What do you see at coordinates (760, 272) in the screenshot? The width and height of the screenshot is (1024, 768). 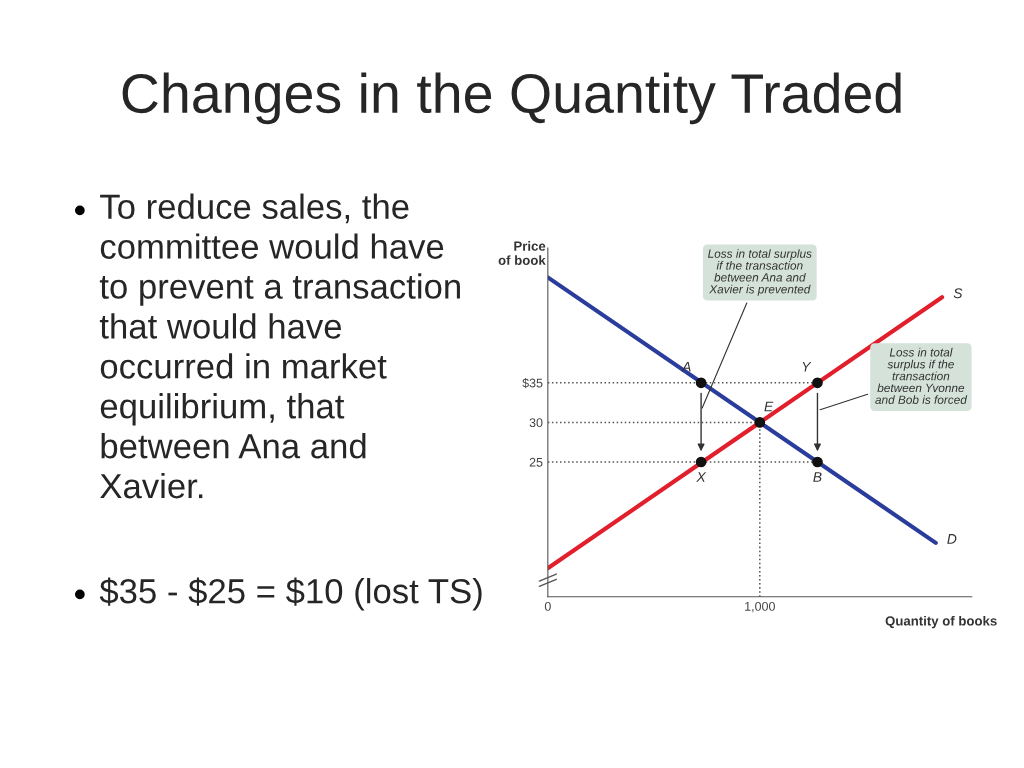 I see `annotation: Loss in total surplus if the transaction between Ana and Xavier is prevented` at bounding box center [760, 272].